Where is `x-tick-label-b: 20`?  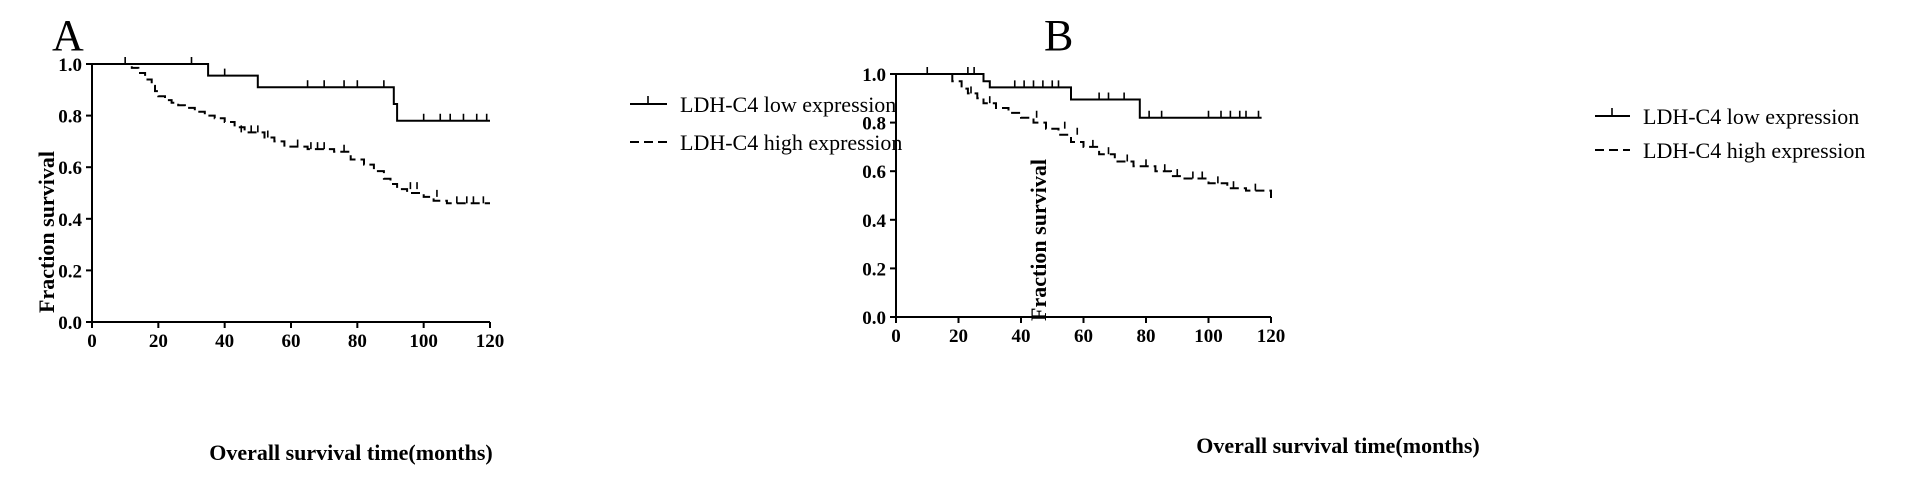
x-tick-label-b: 20 is located at coordinates (958, 336).